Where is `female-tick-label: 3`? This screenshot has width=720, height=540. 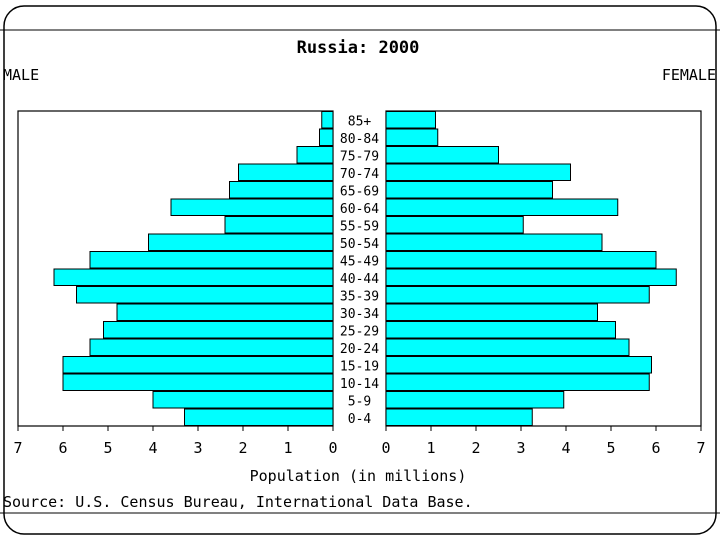
female-tick-label: 3 is located at coordinates (520, 448).